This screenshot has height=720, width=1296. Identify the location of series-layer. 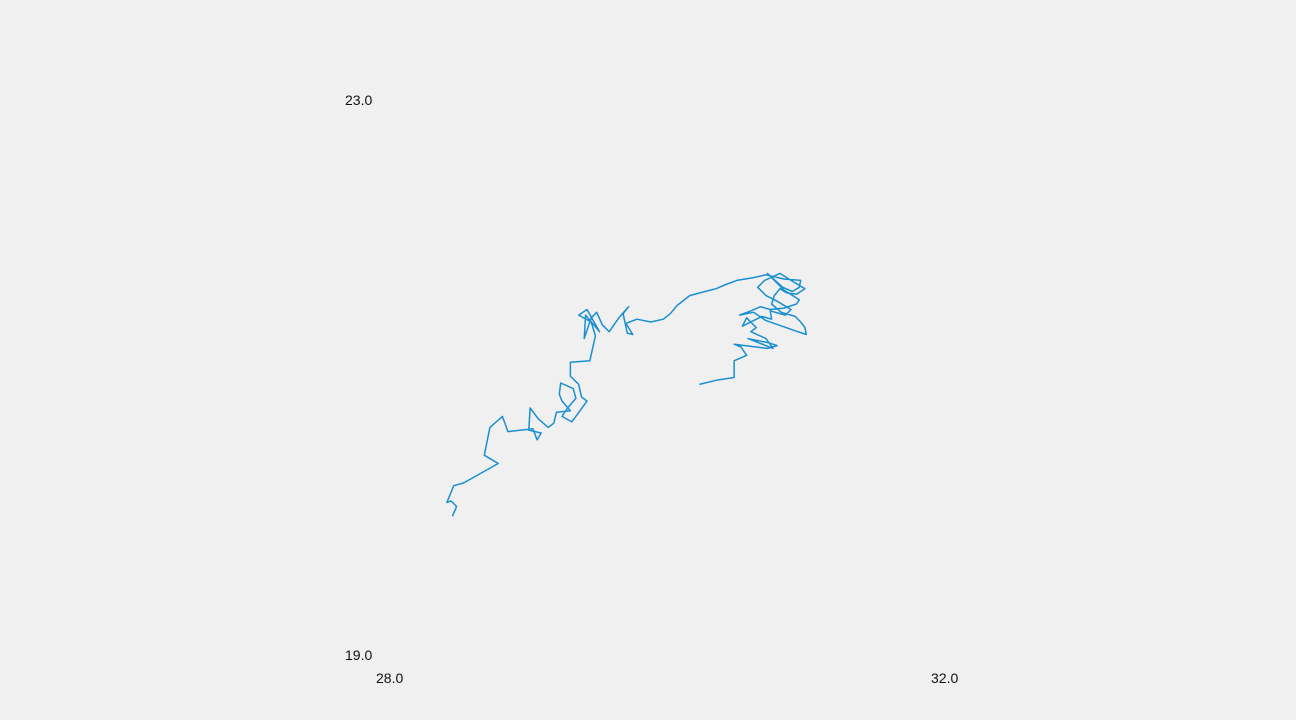
(627, 394).